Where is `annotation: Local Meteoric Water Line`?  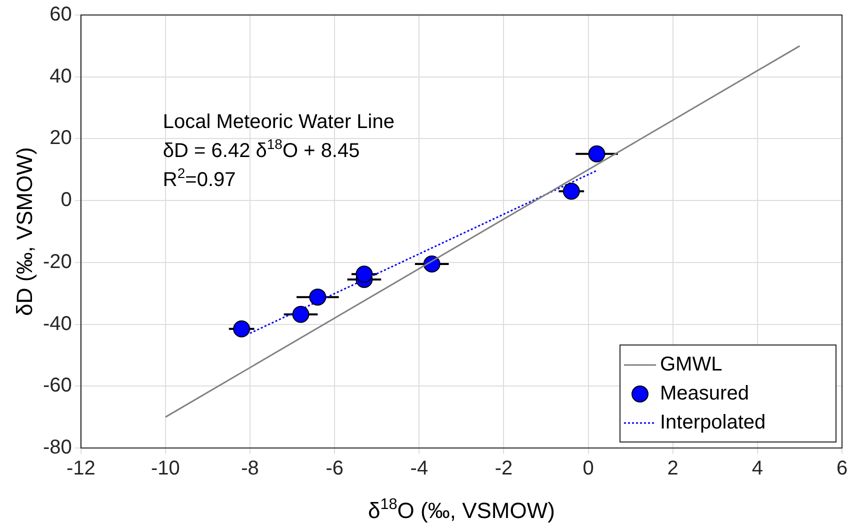
annotation: Local Meteoric Water Line is located at coordinates (278, 122).